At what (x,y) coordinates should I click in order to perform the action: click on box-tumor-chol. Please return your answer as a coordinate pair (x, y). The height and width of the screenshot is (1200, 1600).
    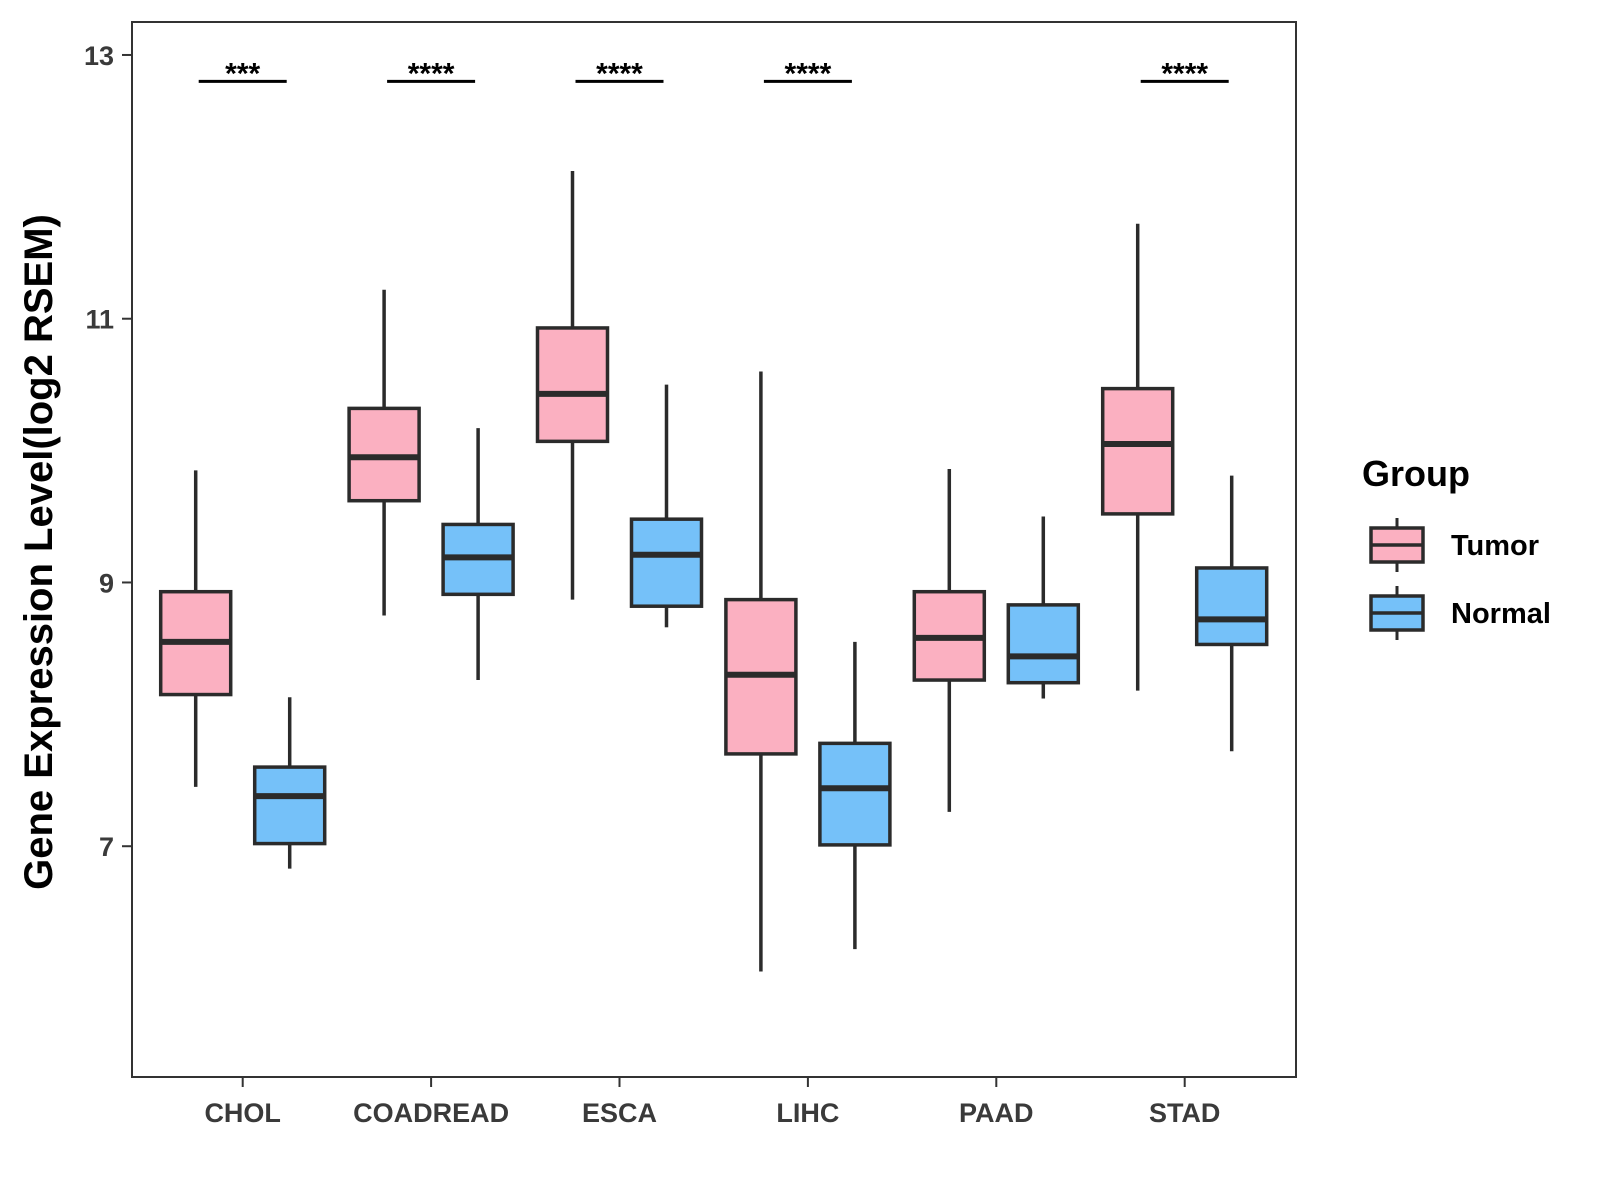
    Looking at the image, I should click on (195, 628).